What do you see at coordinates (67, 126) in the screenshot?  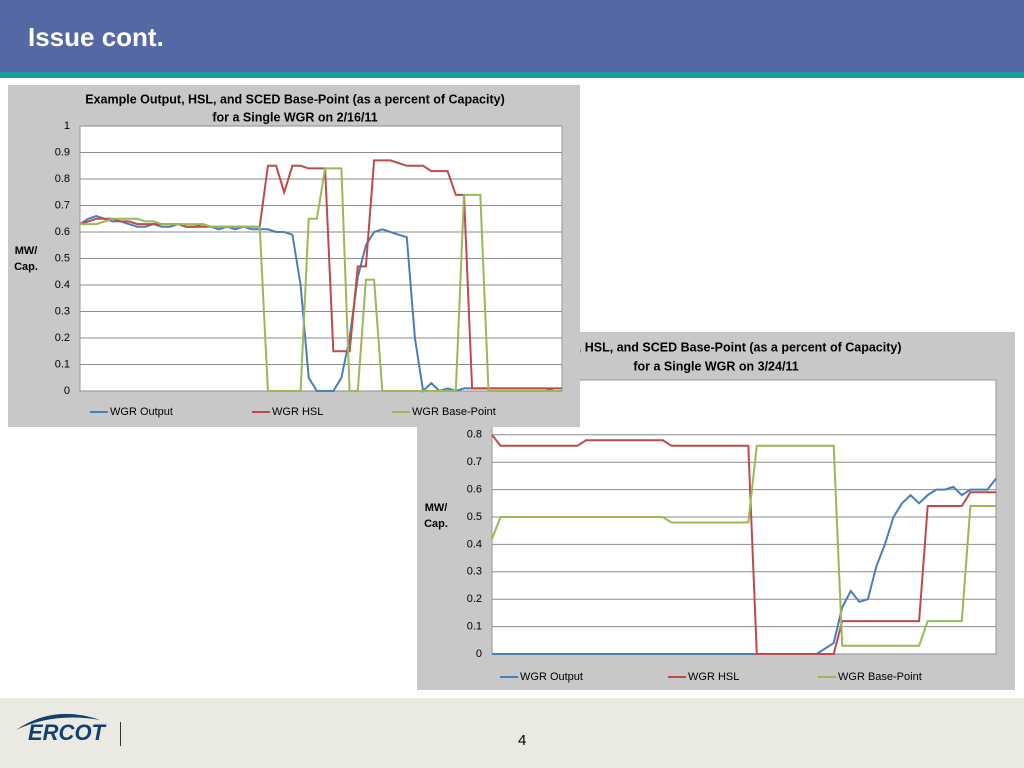 I see `y-tick-label: 1` at bounding box center [67, 126].